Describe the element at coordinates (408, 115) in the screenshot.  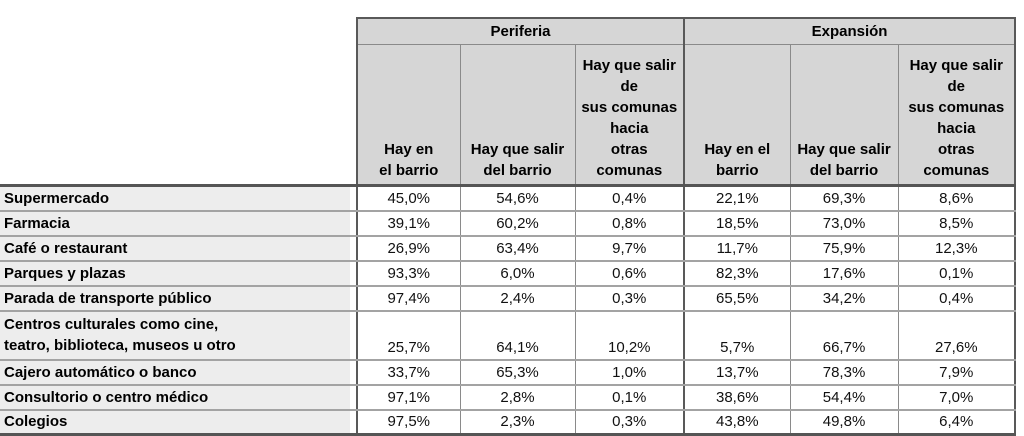
I see `subcolumn-header-periferia-hay-en-el-barrio: Hay en el barrio` at that location.